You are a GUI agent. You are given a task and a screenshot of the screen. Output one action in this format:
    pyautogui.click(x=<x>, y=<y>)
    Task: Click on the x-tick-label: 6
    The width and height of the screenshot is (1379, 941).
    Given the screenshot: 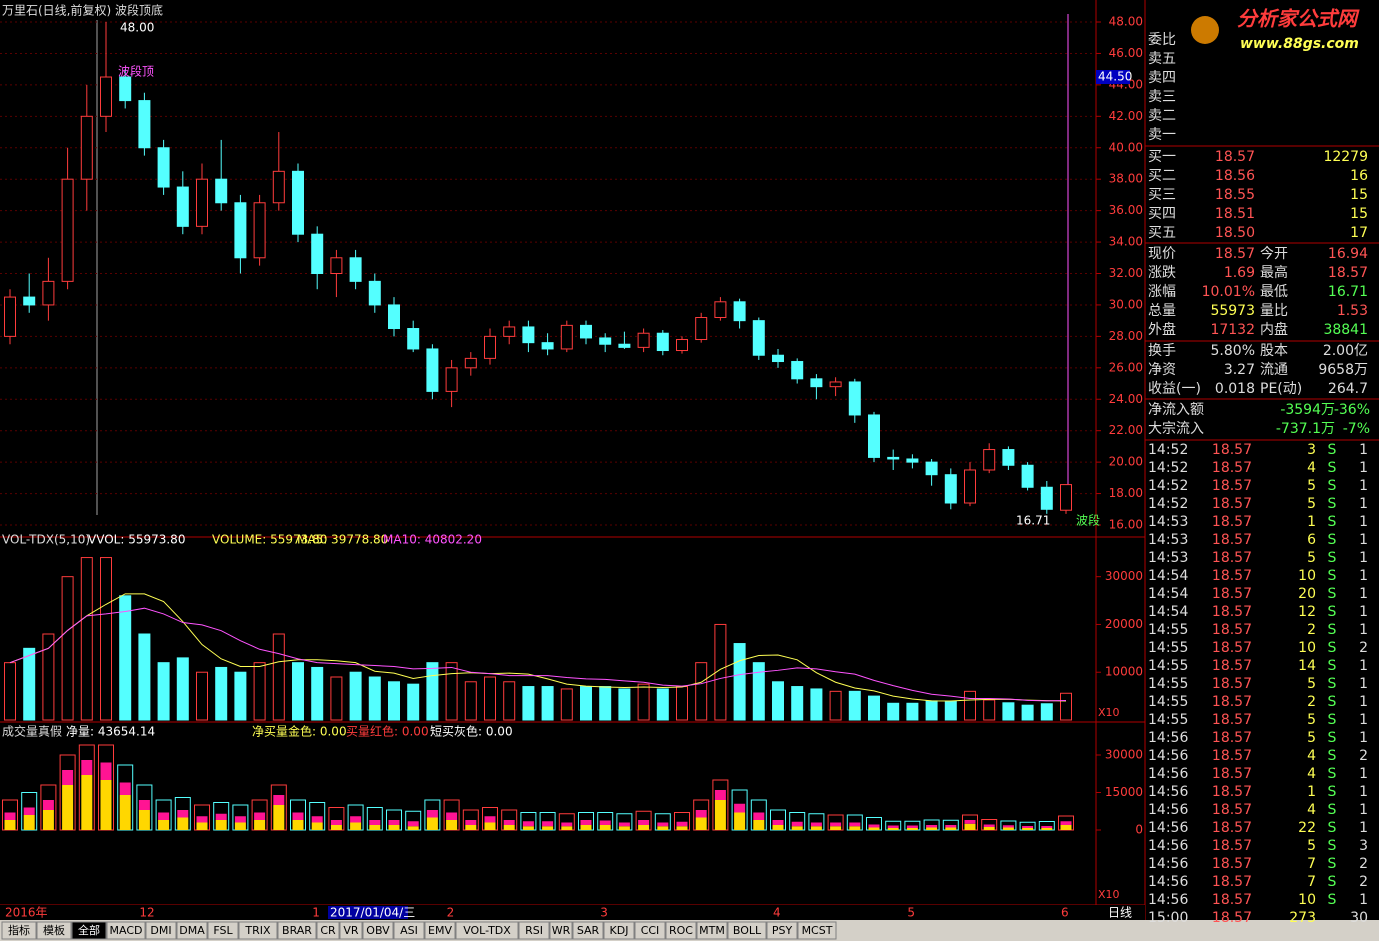 What is the action you would take?
    pyautogui.click(x=1065, y=913)
    